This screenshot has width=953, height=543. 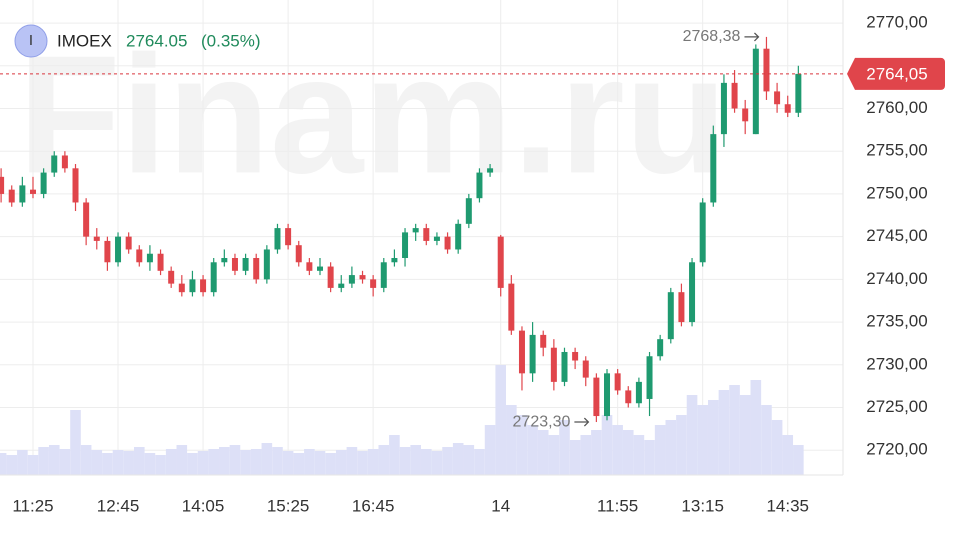 I want to click on annotation-label: 2768,38, so click(x=712, y=36).